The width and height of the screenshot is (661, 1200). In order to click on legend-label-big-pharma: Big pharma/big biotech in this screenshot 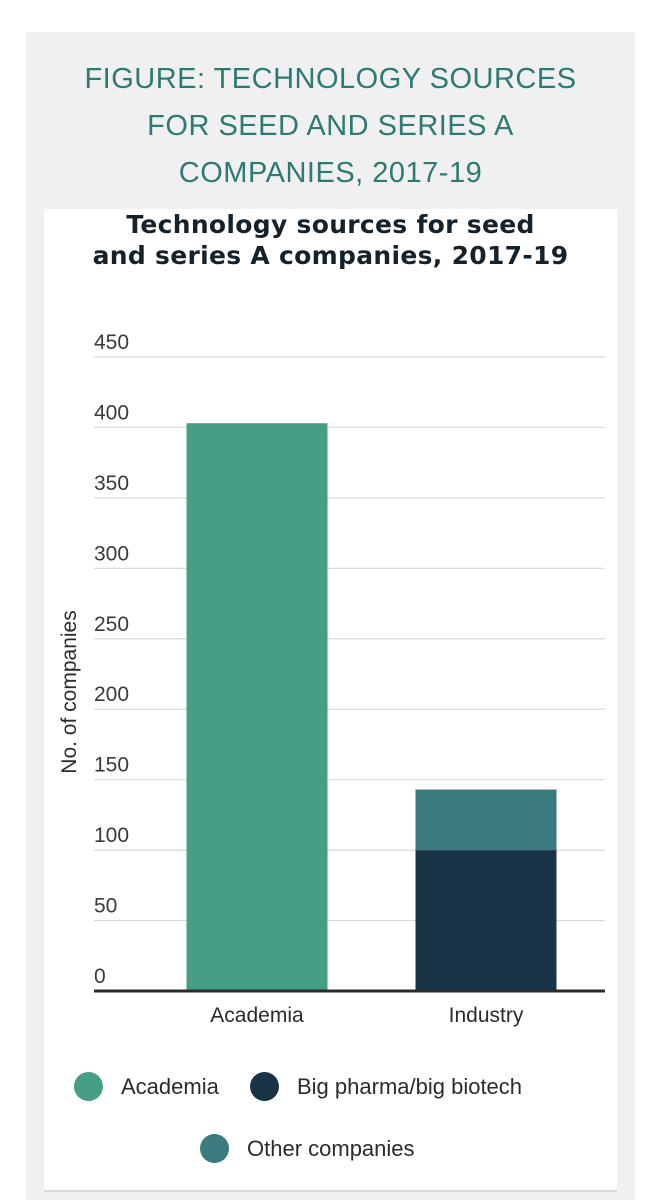, I will do `click(410, 1086)`.